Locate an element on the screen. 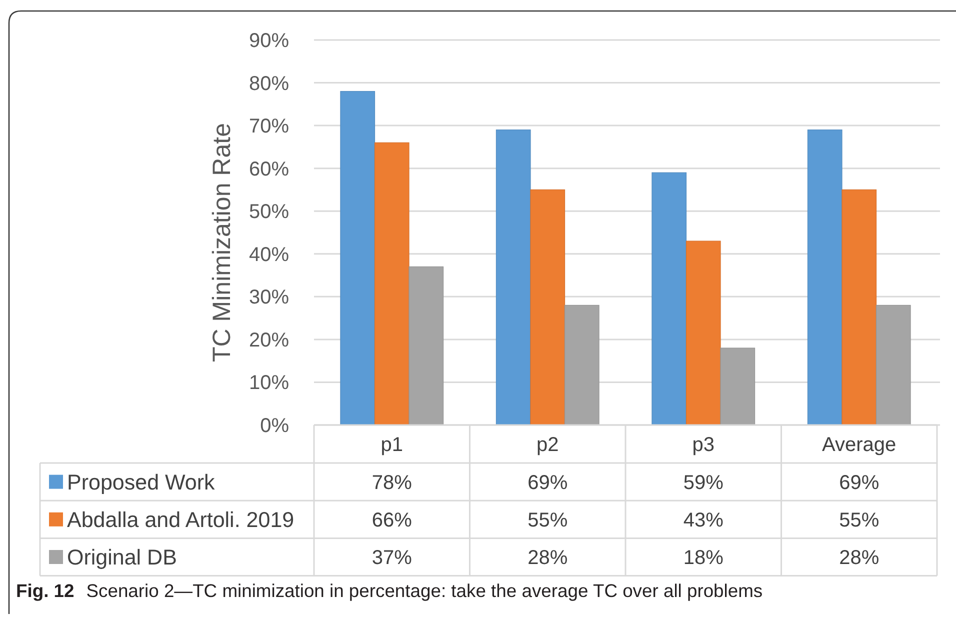 This screenshot has width=956, height=621. y-tick-label: 30% is located at coordinates (269, 297).